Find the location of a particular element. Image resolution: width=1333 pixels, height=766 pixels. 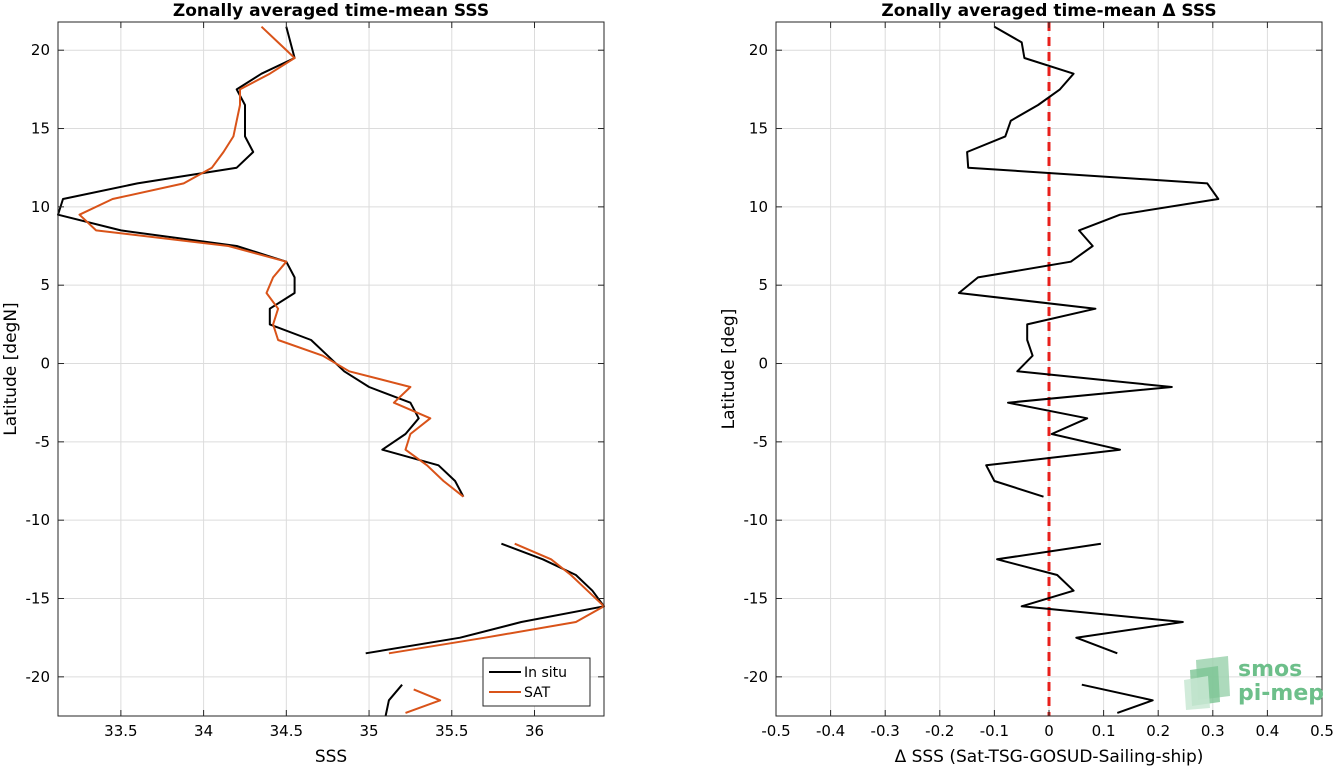

right-y-tick-label: -5 is located at coordinates (760, 442).